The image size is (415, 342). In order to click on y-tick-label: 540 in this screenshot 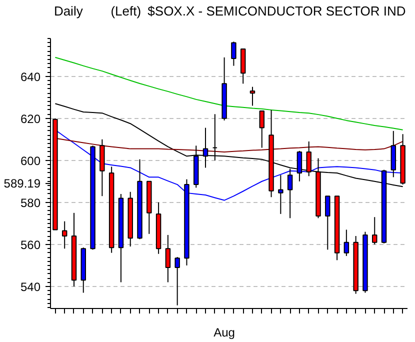, I will do `click(30, 287)`.